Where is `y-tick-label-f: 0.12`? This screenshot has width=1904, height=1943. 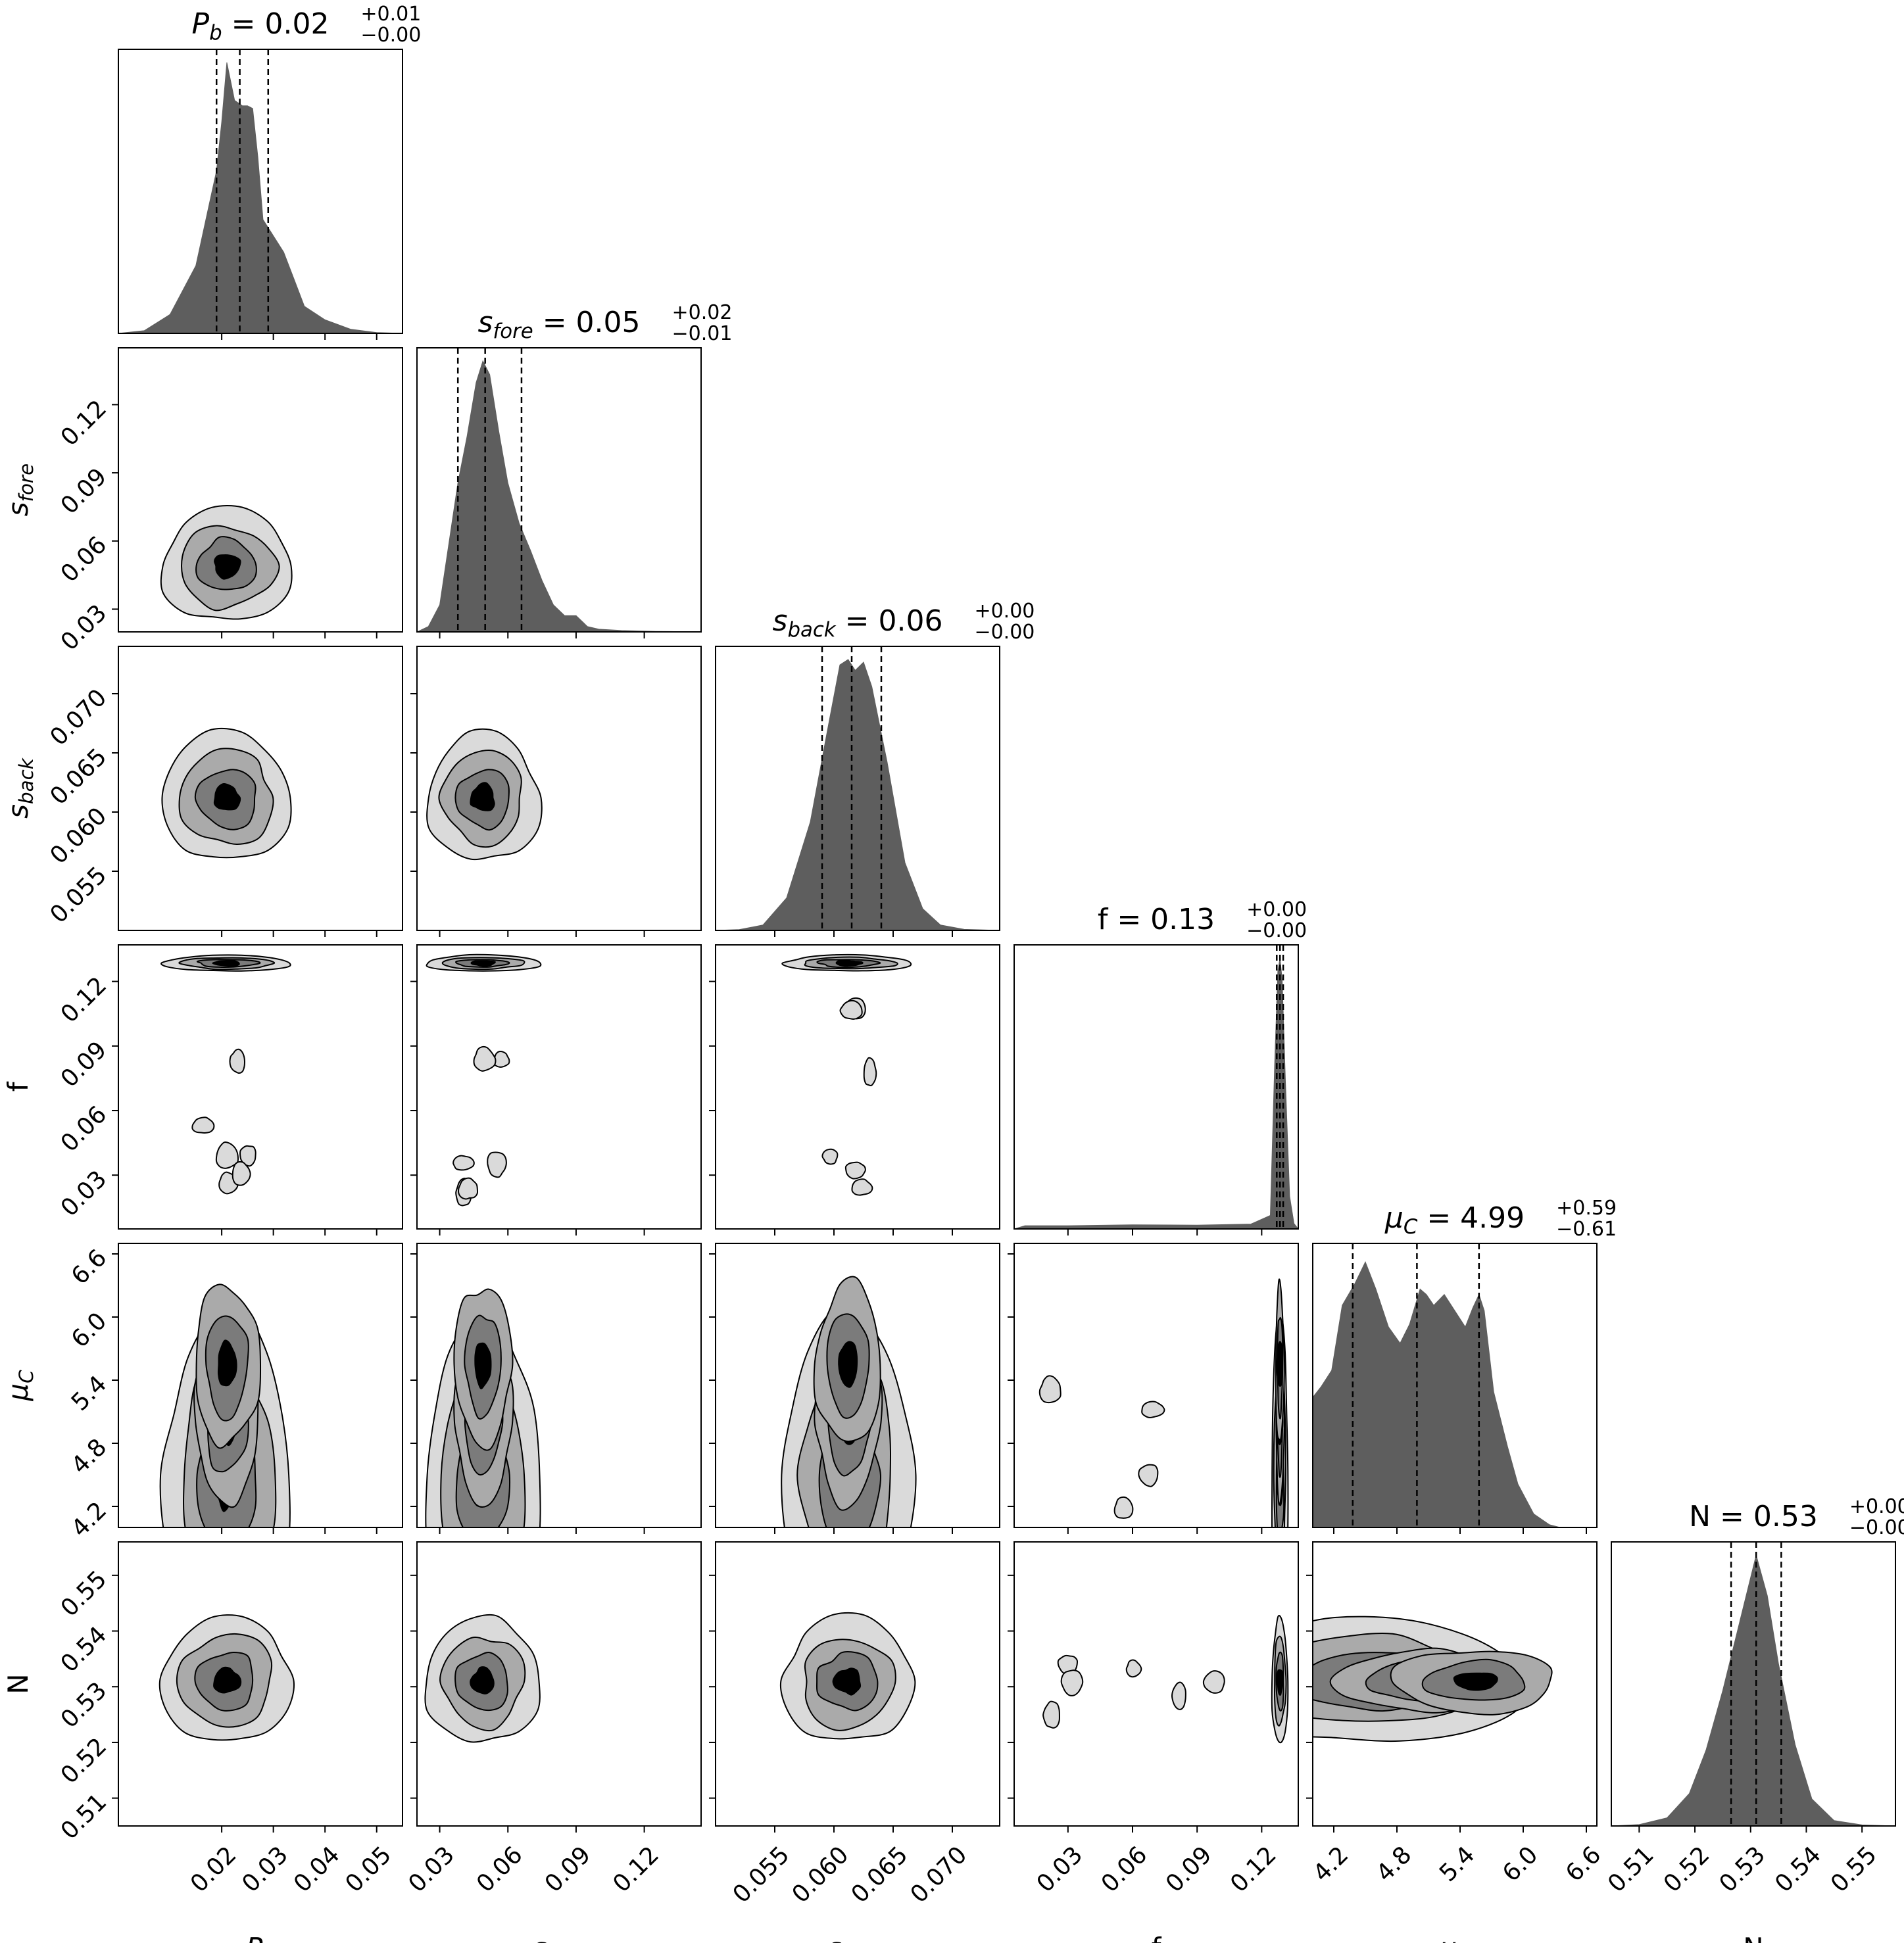
y-tick-label-f: 0.12 is located at coordinates (84, 1000).